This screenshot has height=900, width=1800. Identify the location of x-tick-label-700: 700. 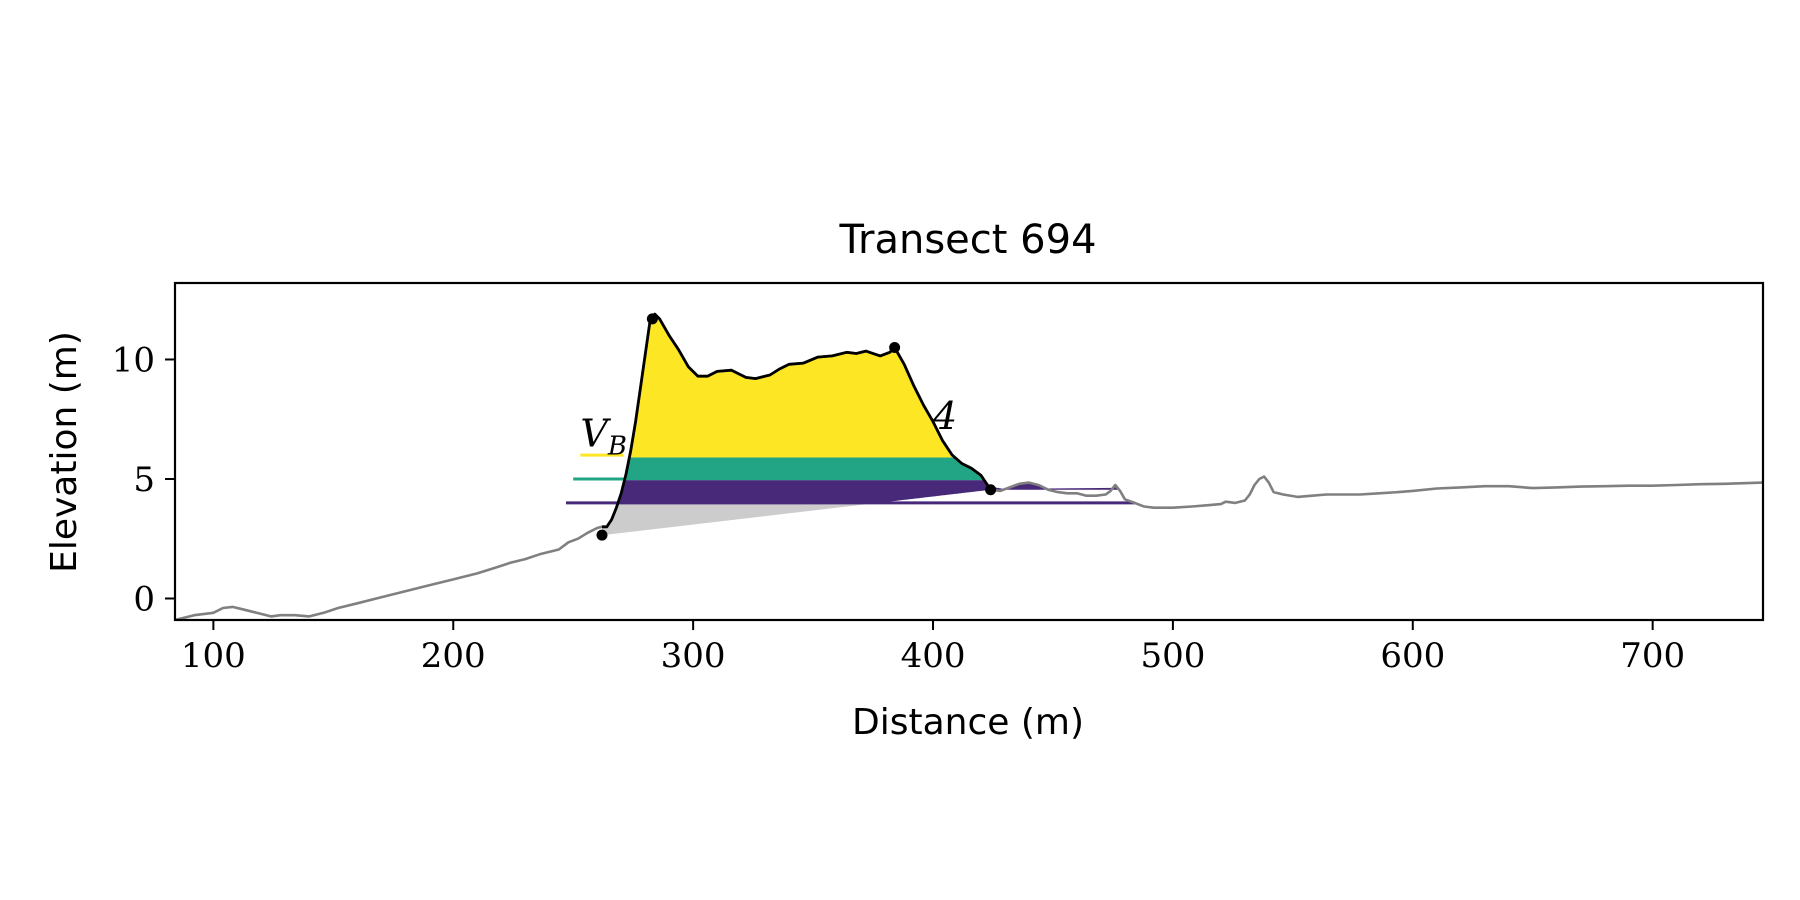
(1652, 656).